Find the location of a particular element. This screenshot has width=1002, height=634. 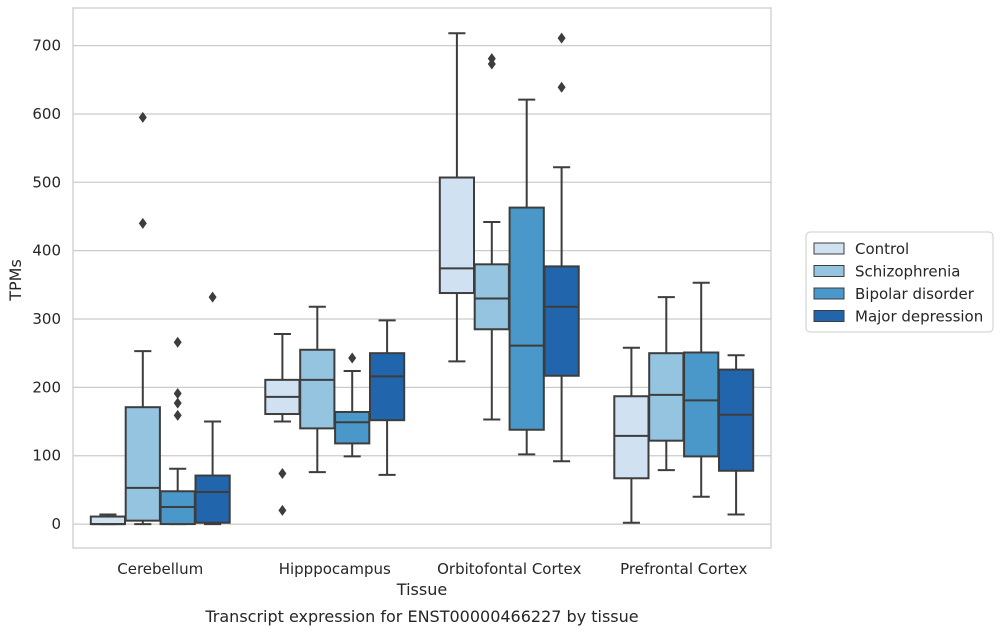

y-tick-label: 0 is located at coordinates (56, 524).